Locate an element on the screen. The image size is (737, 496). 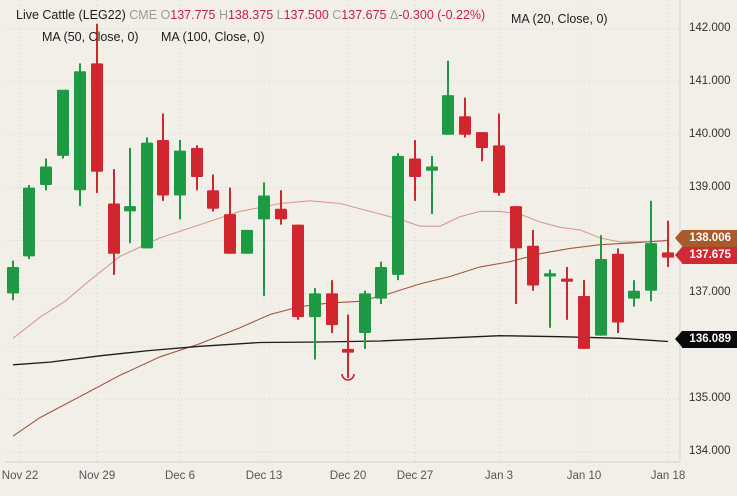
x-tick-nov22: Nov 22 is located at coordinates (20, 476).